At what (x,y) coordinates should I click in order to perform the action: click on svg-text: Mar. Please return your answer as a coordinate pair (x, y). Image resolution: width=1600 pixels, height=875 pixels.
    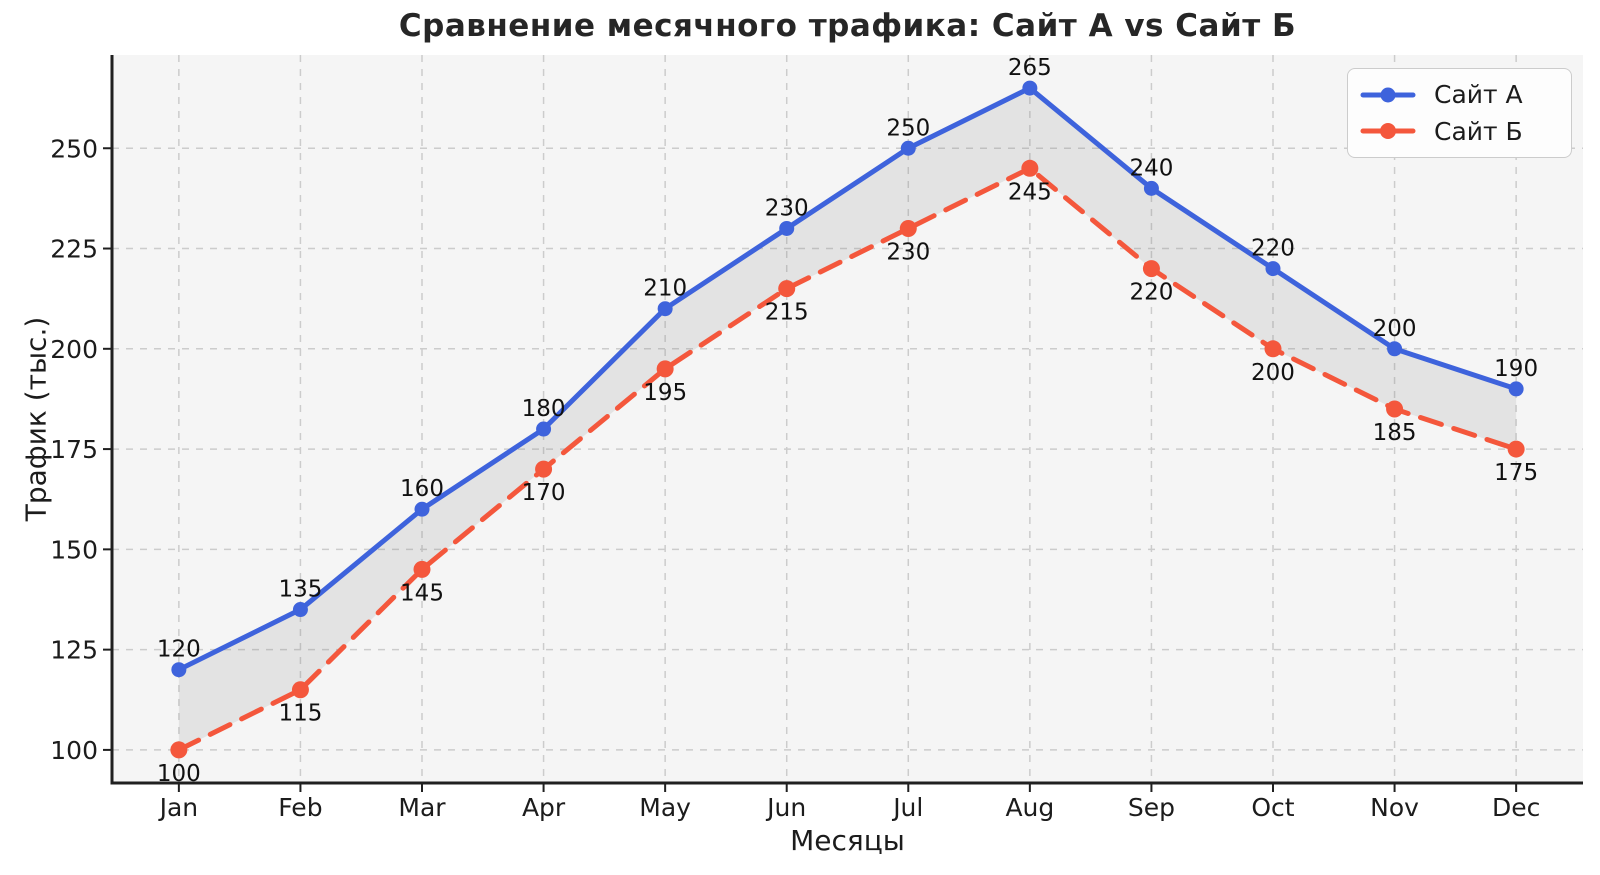
    Looking at the image, I should click on (422, 807).